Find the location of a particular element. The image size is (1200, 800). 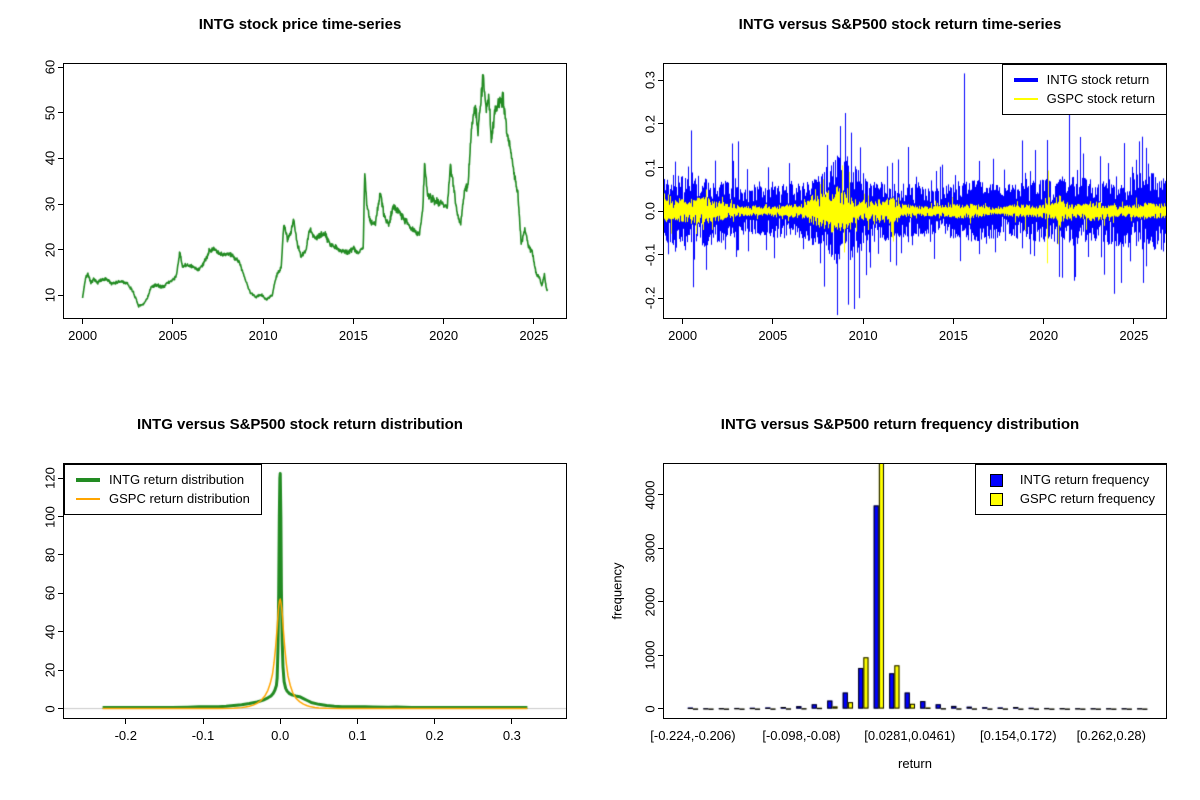

y-tick-label: 120 is located at coordinates (50, 478).